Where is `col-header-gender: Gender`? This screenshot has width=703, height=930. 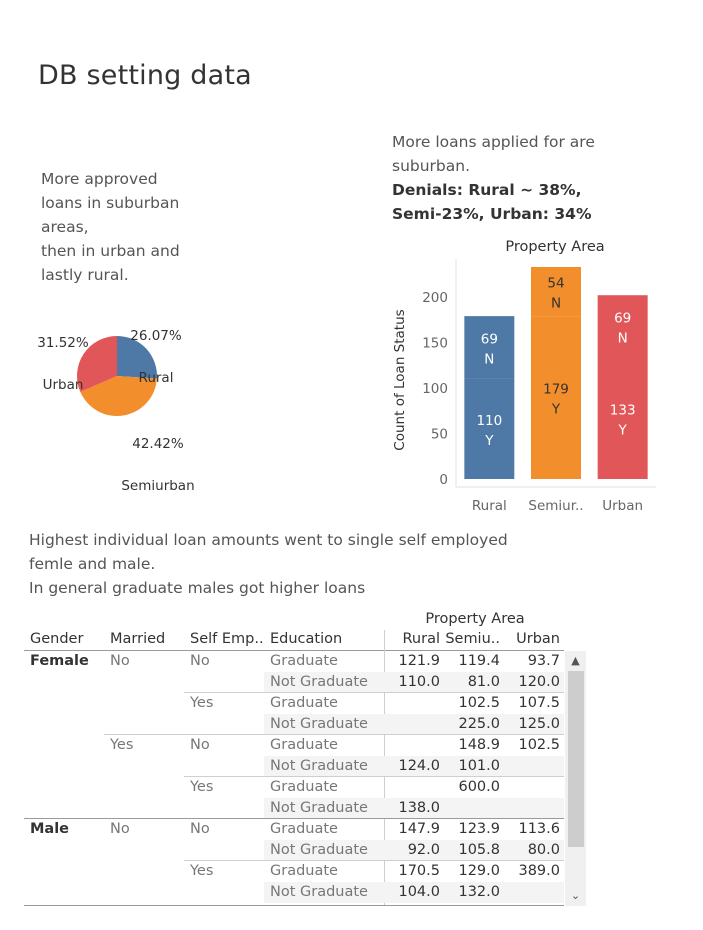 col-header-gender: Gender is located at coordinates (57, 639).